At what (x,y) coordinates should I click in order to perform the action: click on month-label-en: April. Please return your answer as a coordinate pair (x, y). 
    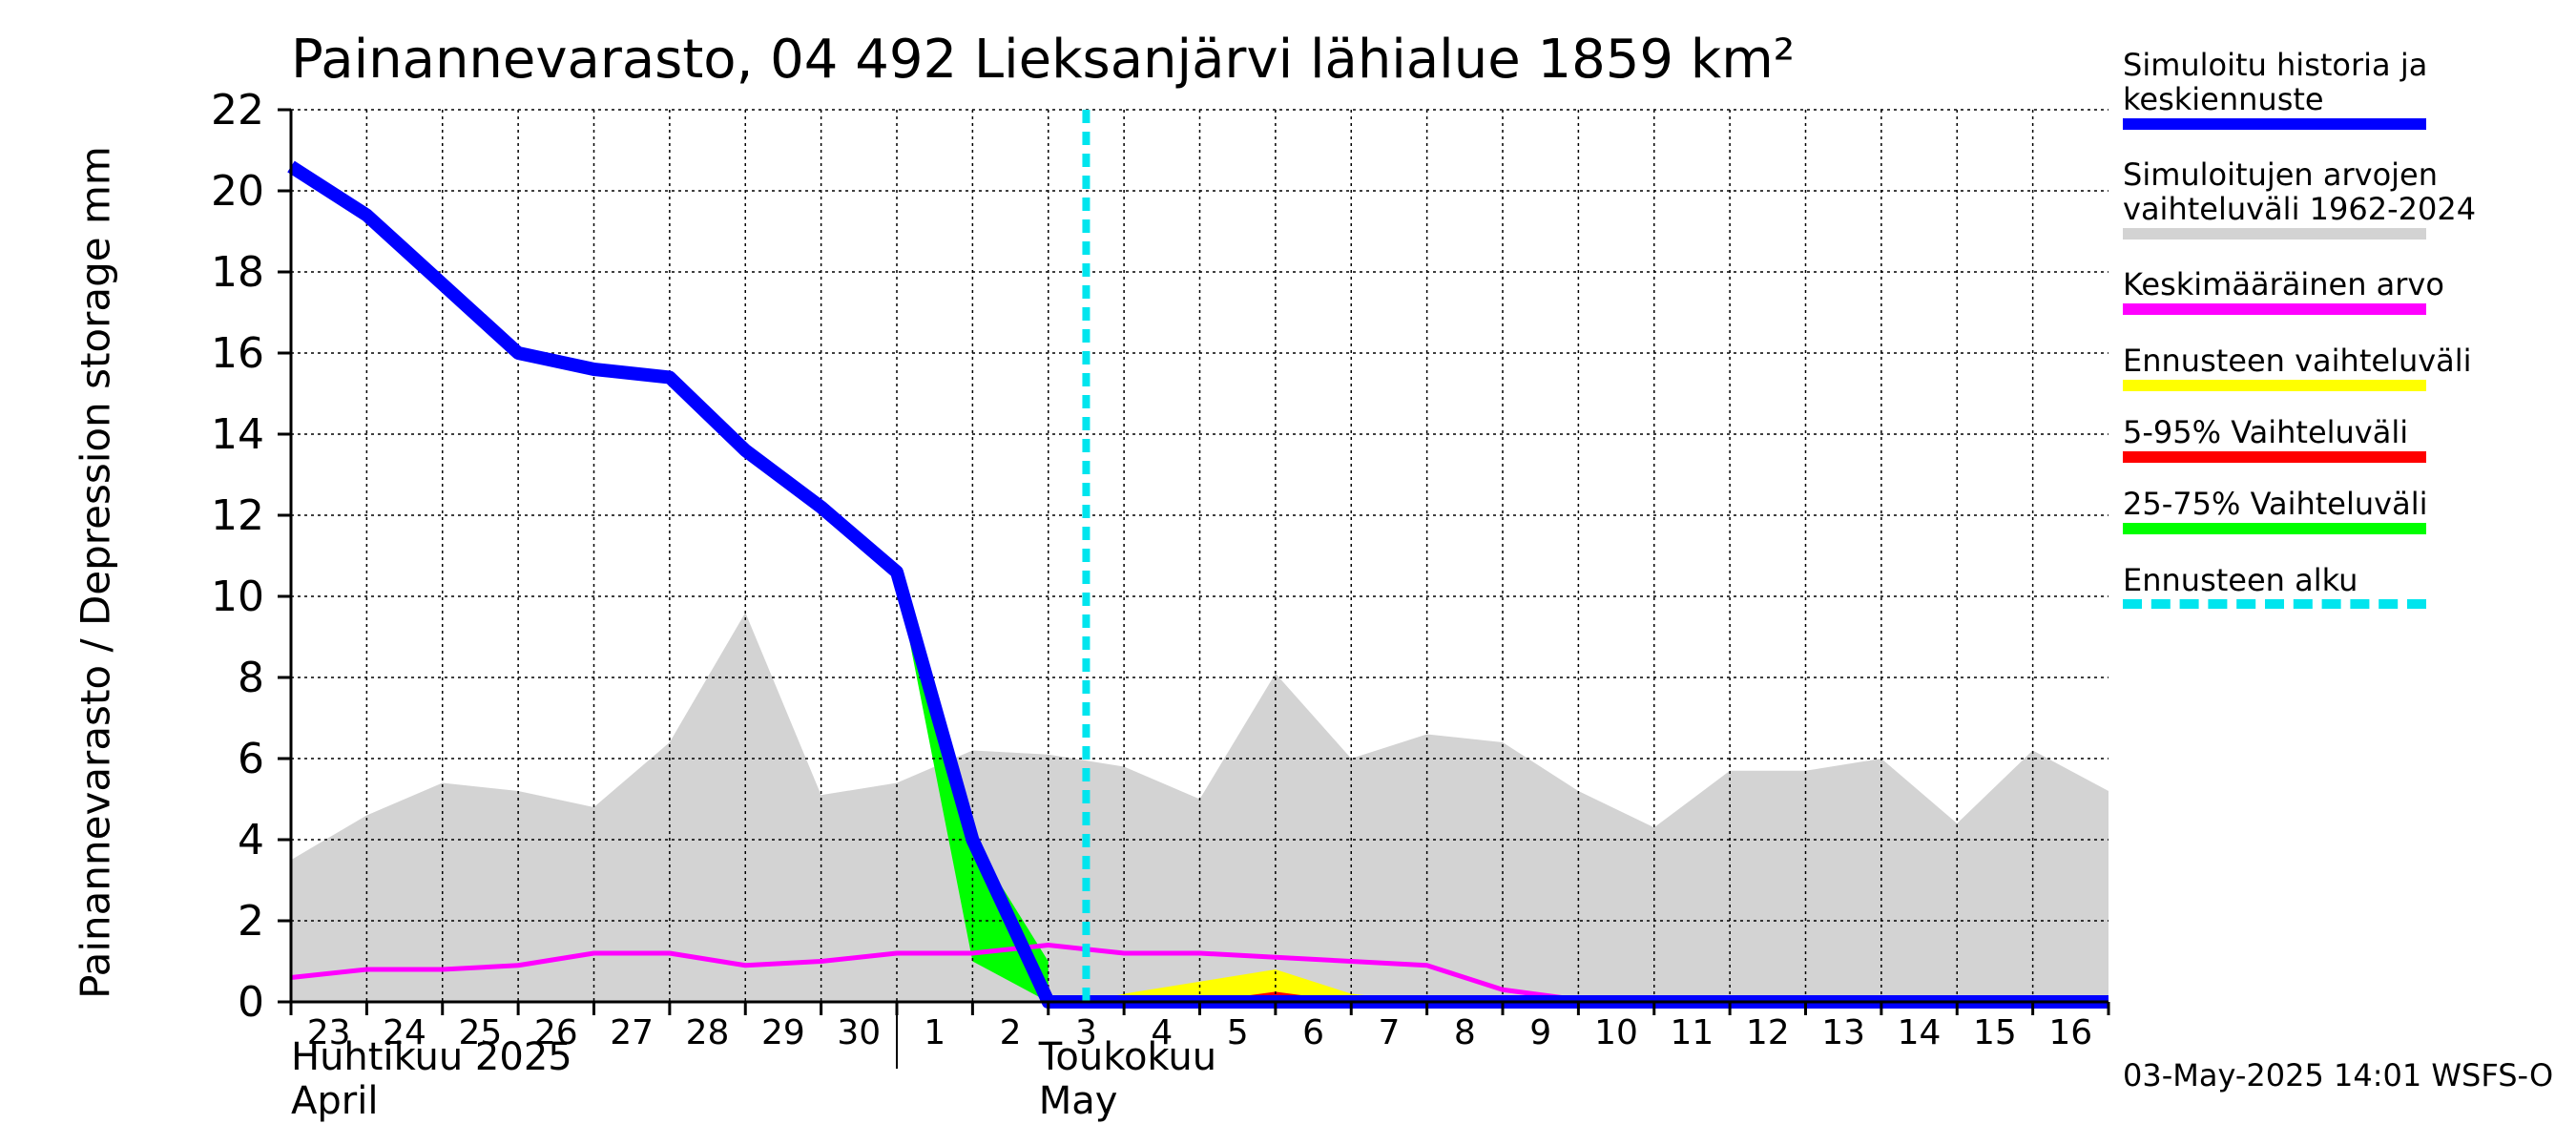
    Looking at the image, I should click on (335, 1101).